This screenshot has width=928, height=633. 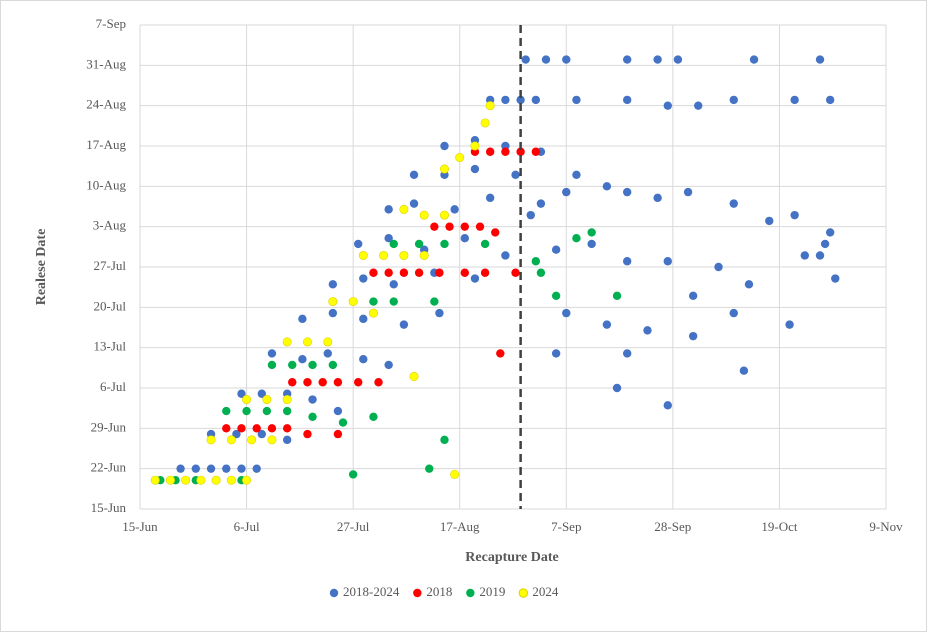 I want to click on x-tick-label: 15-Jun, so click(x=140, y=526).